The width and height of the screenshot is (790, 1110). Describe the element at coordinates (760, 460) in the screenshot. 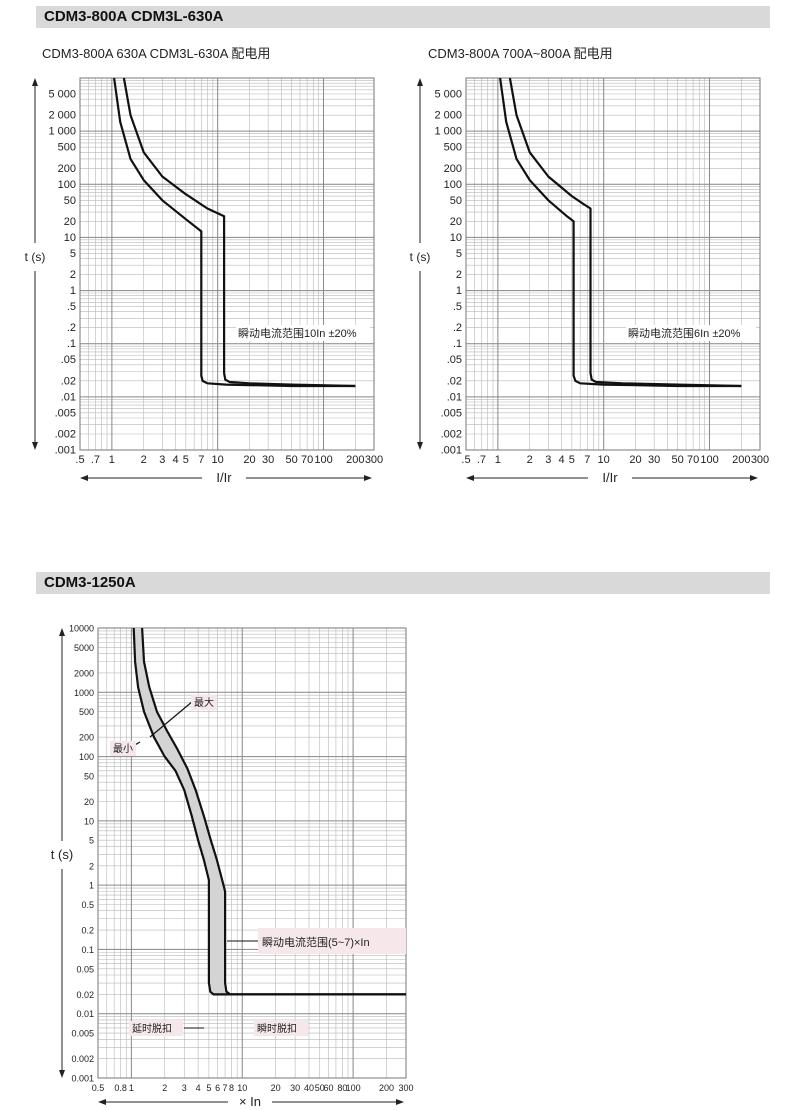

I see `x-tick-label: 300` at that location.